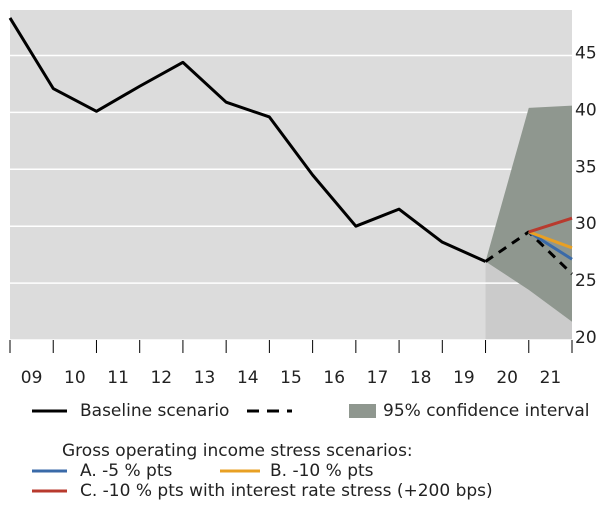 The width and height of the screenshot is (609, 512). Describe the element at coordinates (334, 378) in the screenshot. I see `x-tick-label: 16` at that location.